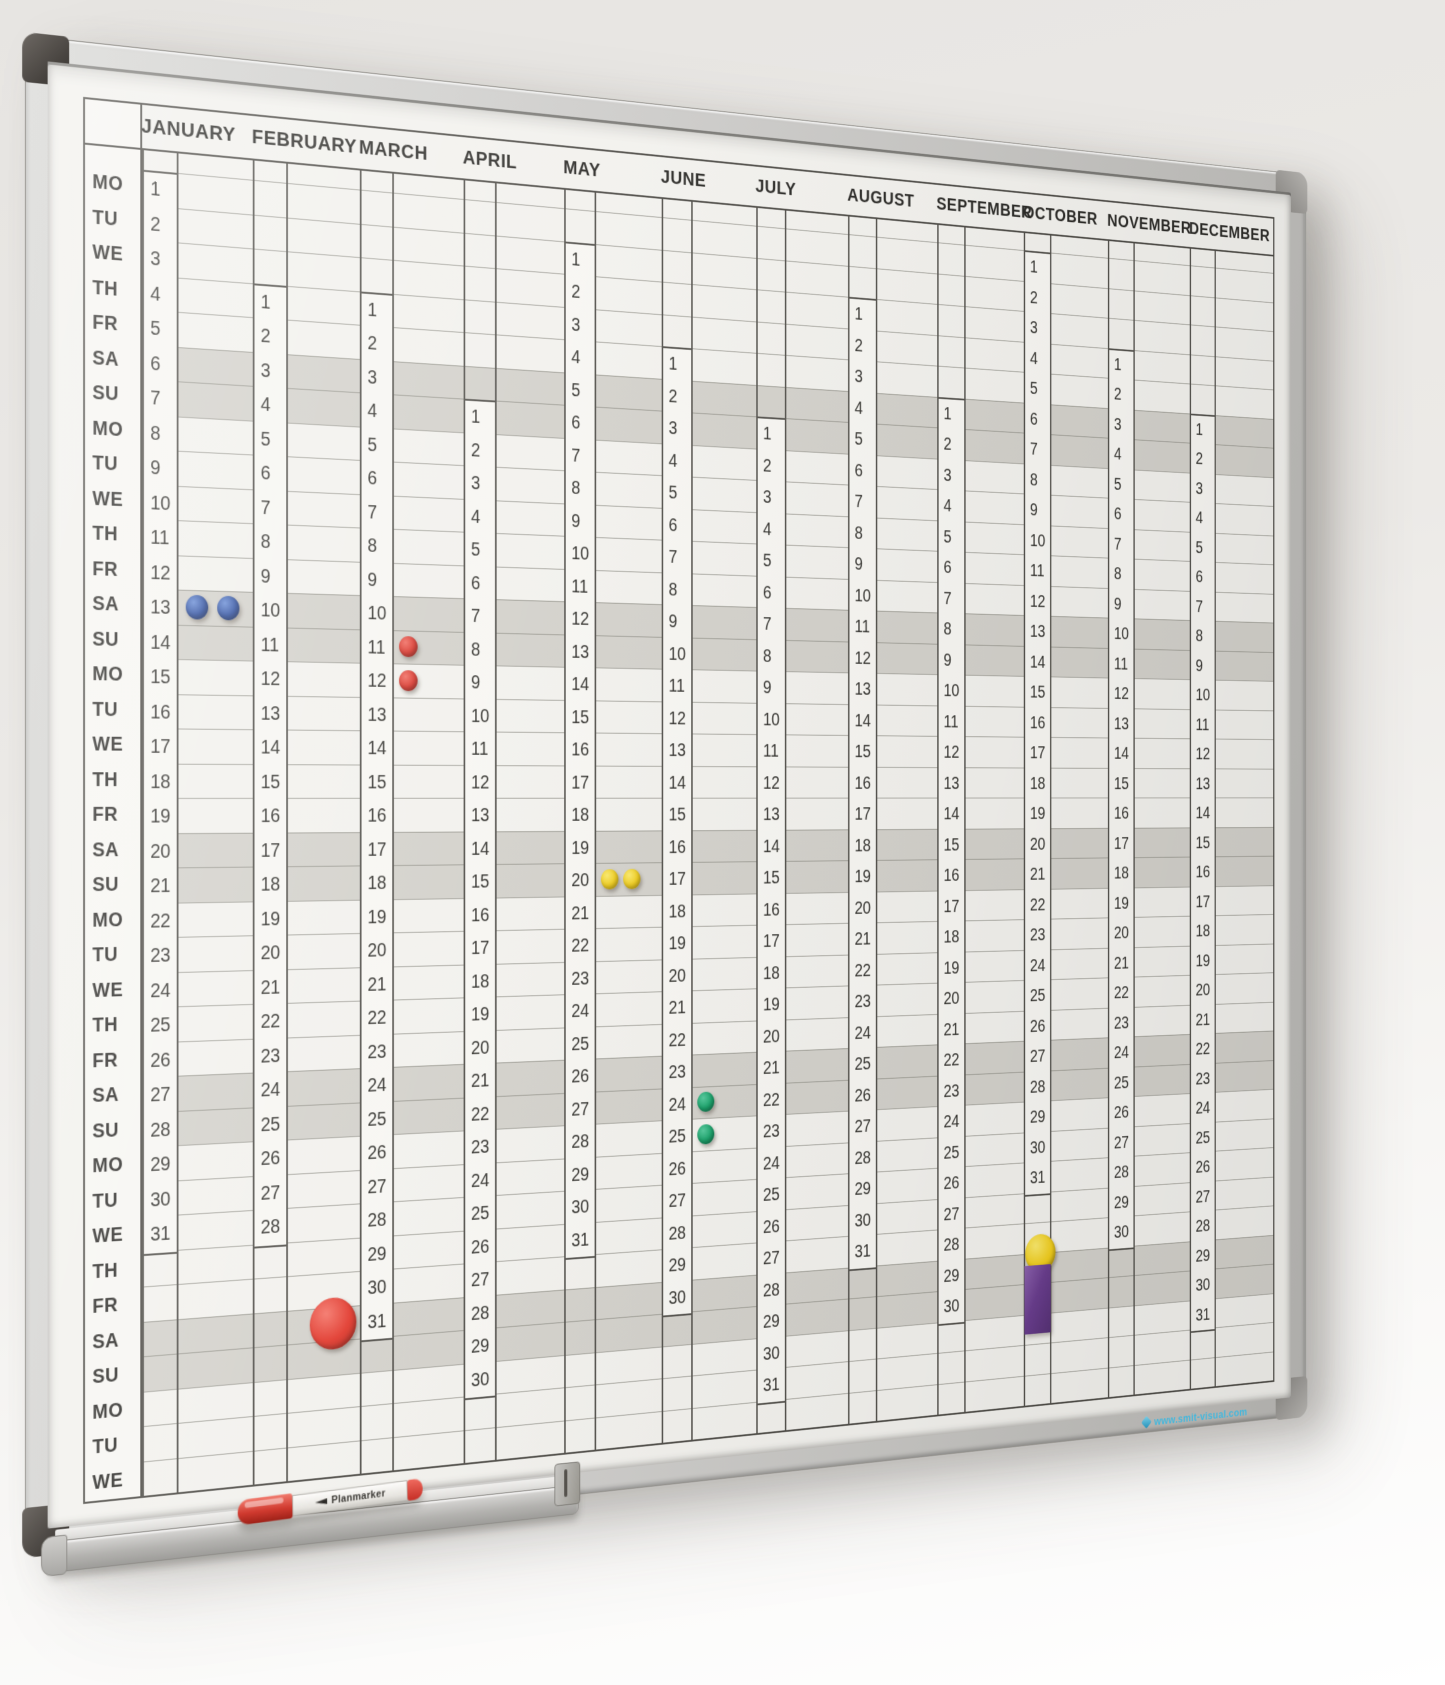  I want to click on day-number: 4, so click(476, 517).